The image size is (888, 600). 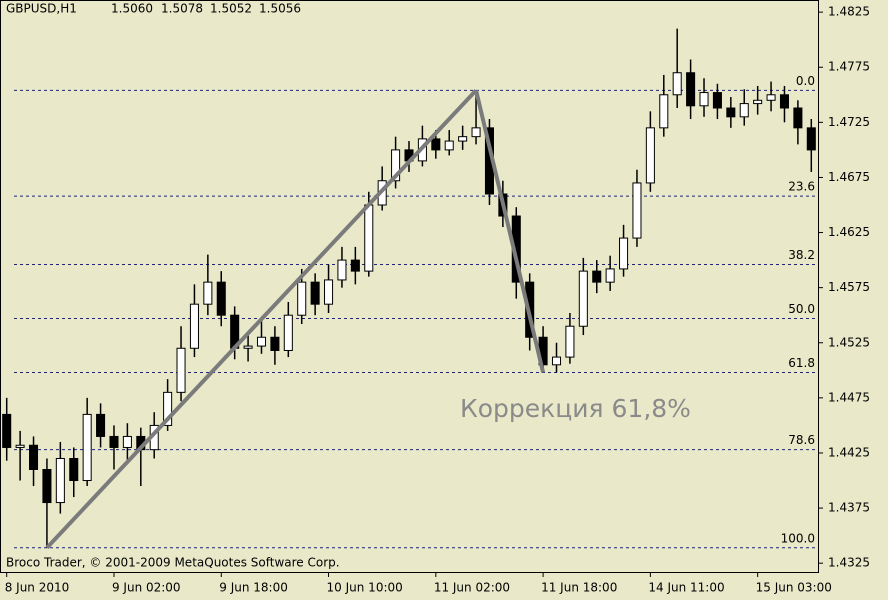 I want to click on quote-open: 1.5060, so click(x=132, y=9).